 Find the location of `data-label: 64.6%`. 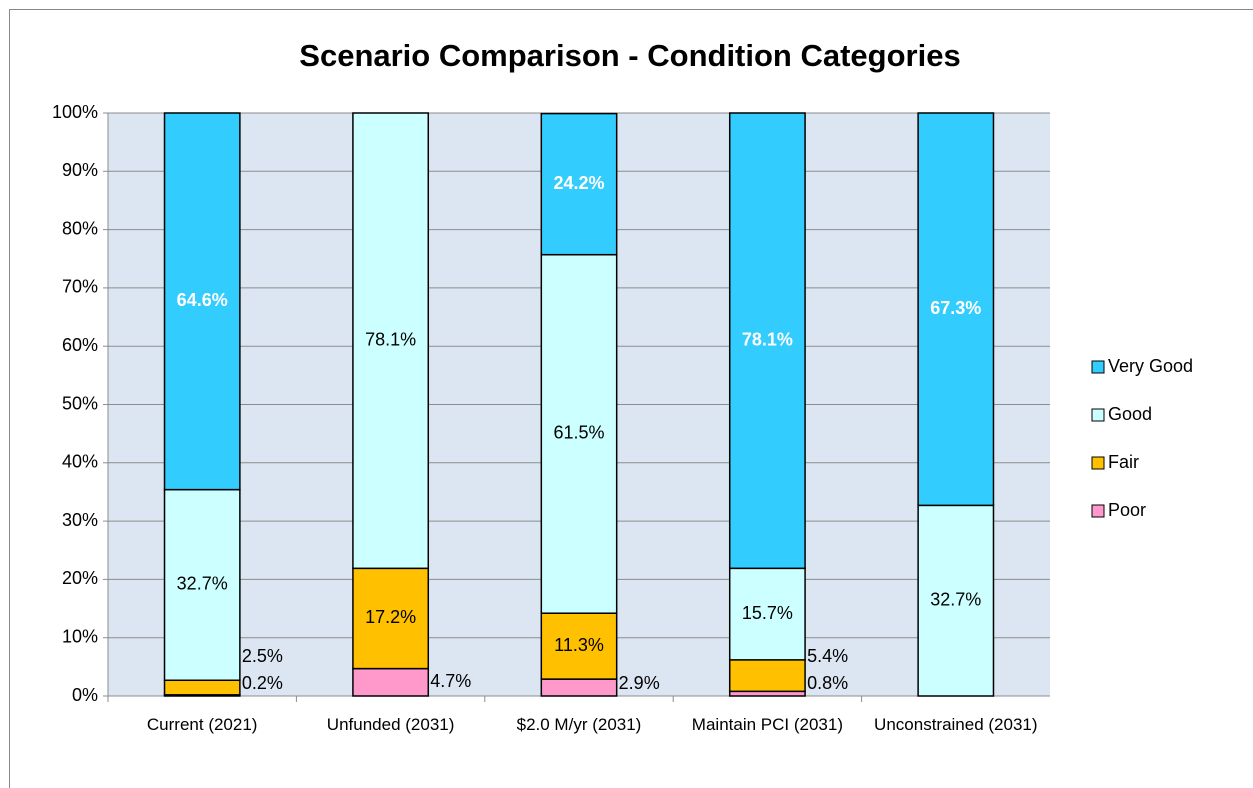

data-label: 64.6% is located at coordinates (202, 300).